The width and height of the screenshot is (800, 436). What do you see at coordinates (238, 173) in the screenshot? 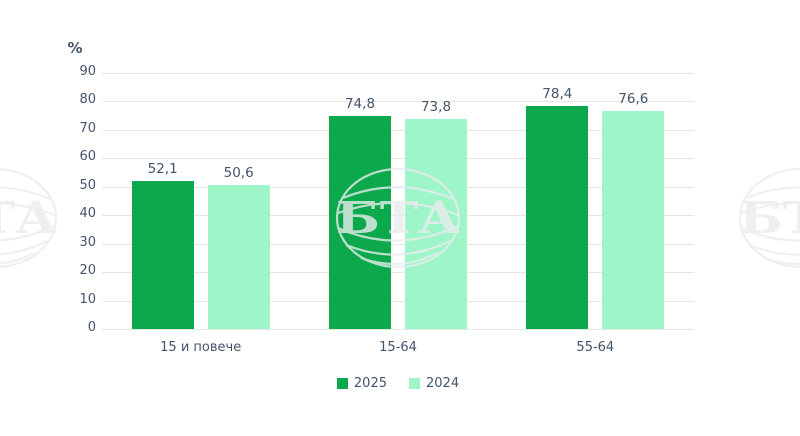
I see `bar-value-label: 50,6` at bounding box center [238, 173].